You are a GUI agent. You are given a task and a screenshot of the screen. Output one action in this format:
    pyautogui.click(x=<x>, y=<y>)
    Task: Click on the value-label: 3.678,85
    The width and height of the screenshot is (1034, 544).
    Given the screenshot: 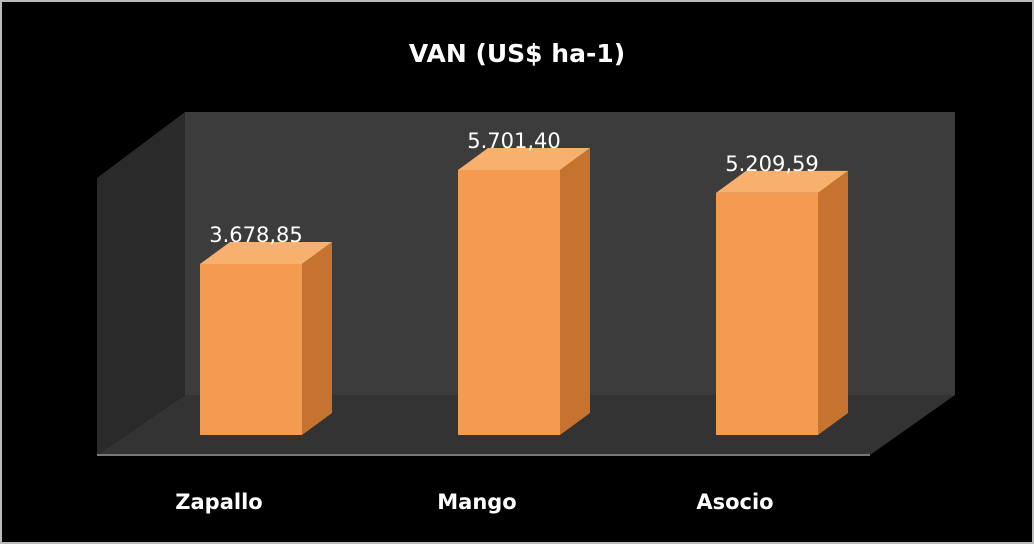 What is the action you would take?
    pyautogui.click(x=256, y=235)
    